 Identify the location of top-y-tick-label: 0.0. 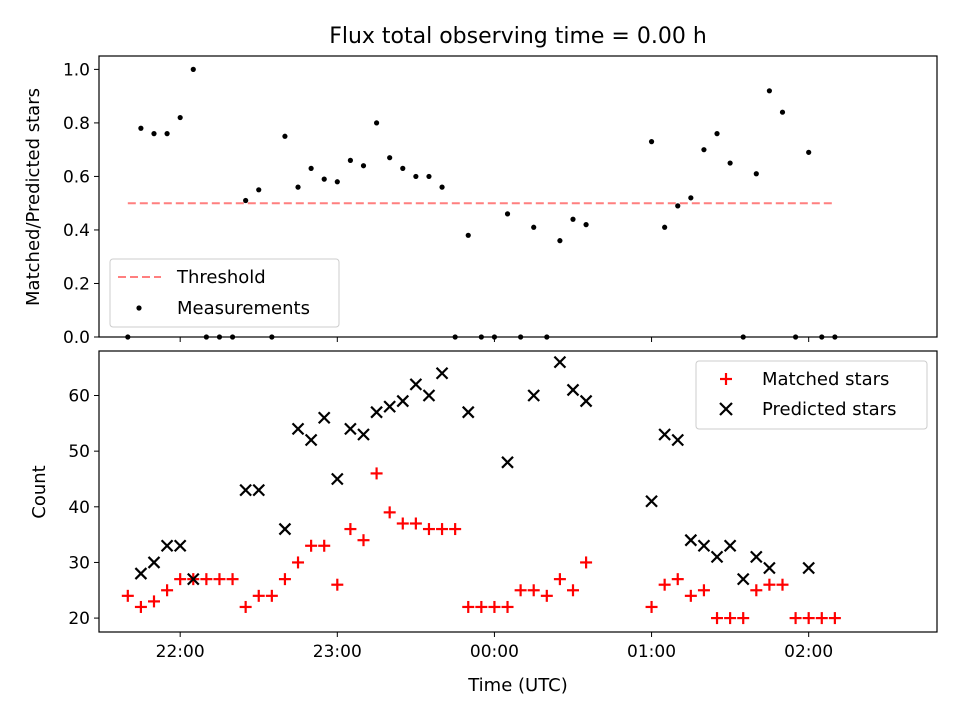
(76, 338).